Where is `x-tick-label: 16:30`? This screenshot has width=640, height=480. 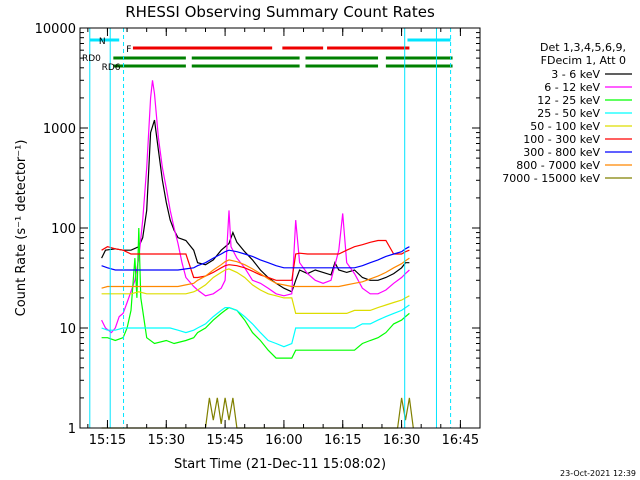 x-tick-label: 16:30 is located at coordinates (401, 440).